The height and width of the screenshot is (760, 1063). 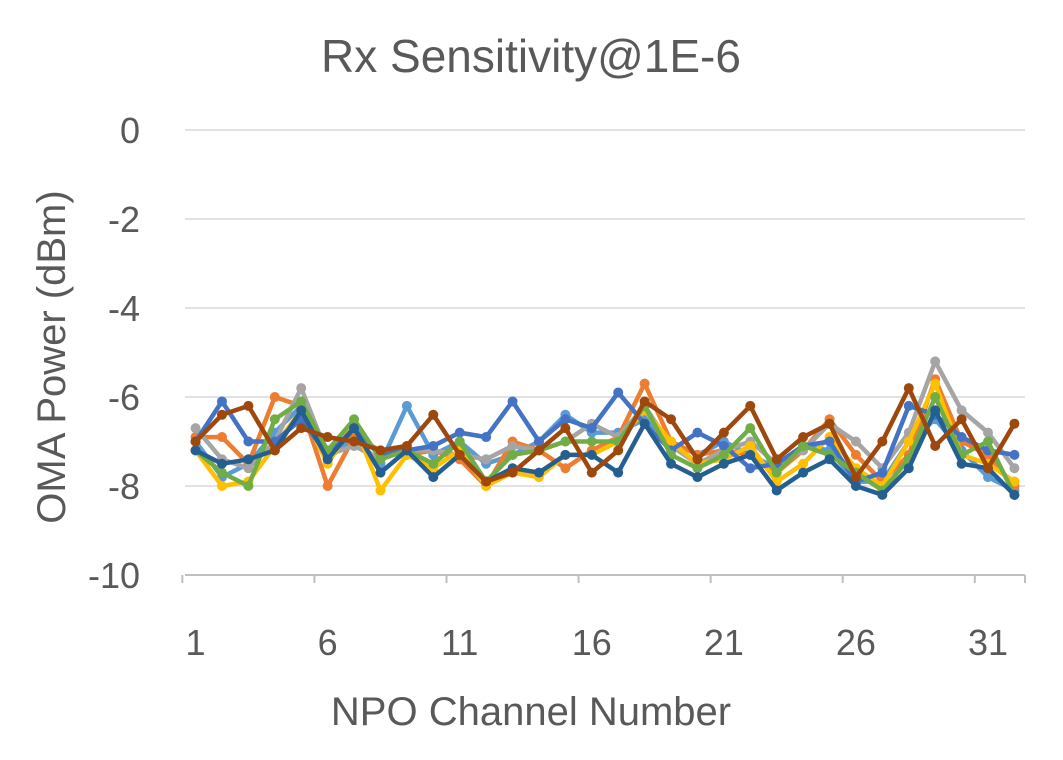 I want to click on x-tick-label: 1, so click(x=196, y=642).